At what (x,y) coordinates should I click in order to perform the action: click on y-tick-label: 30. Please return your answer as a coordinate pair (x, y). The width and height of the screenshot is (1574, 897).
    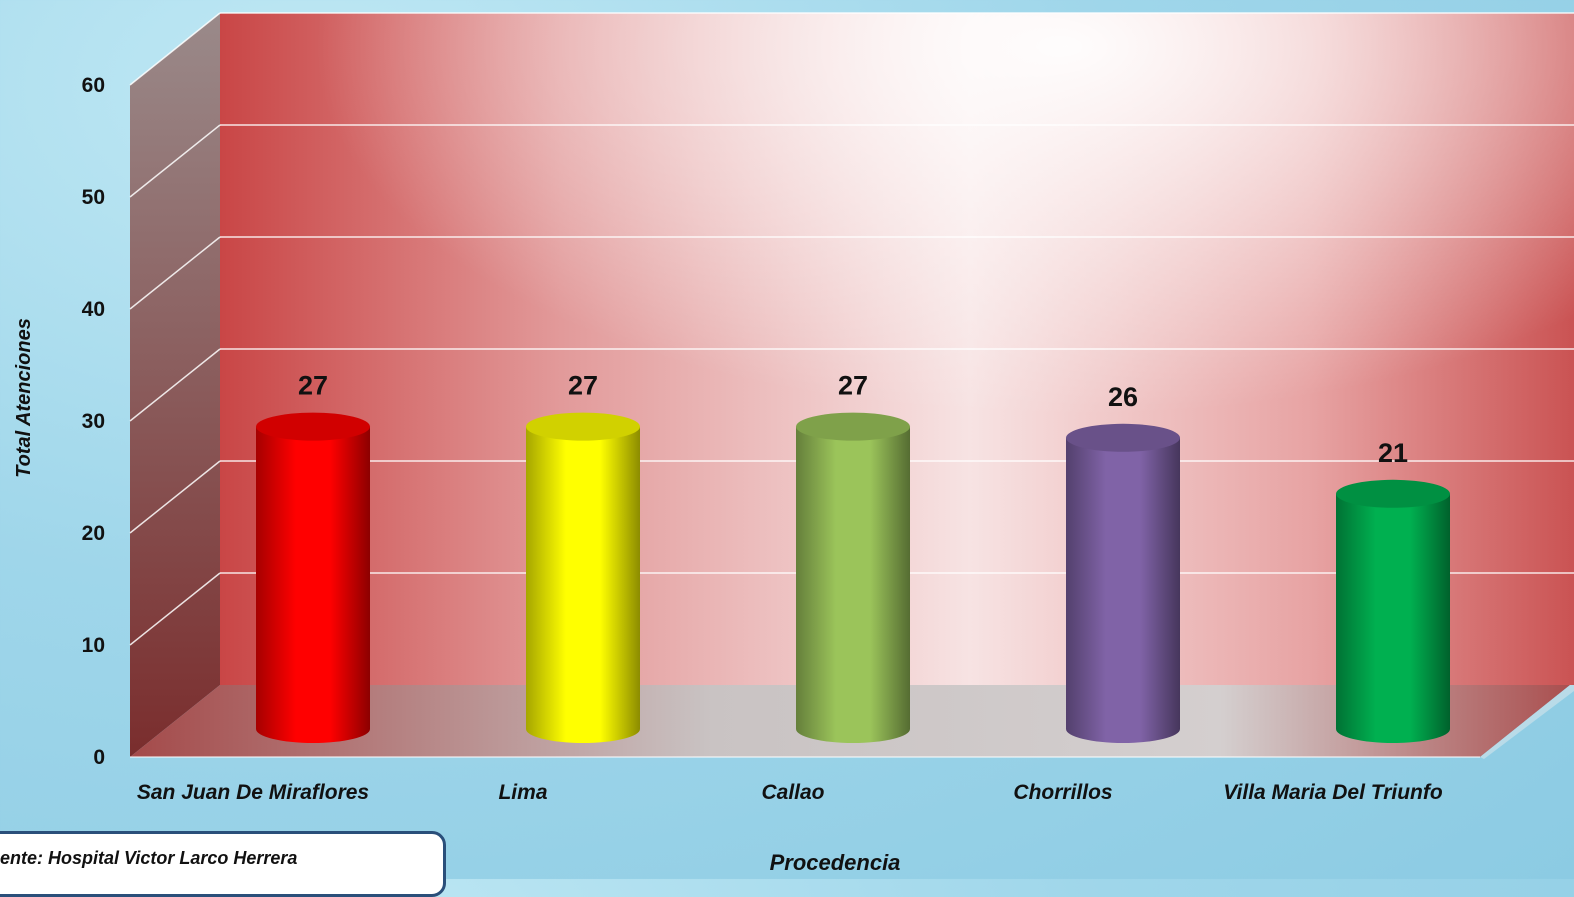
    Looking at the image, I should click on (93, 421).